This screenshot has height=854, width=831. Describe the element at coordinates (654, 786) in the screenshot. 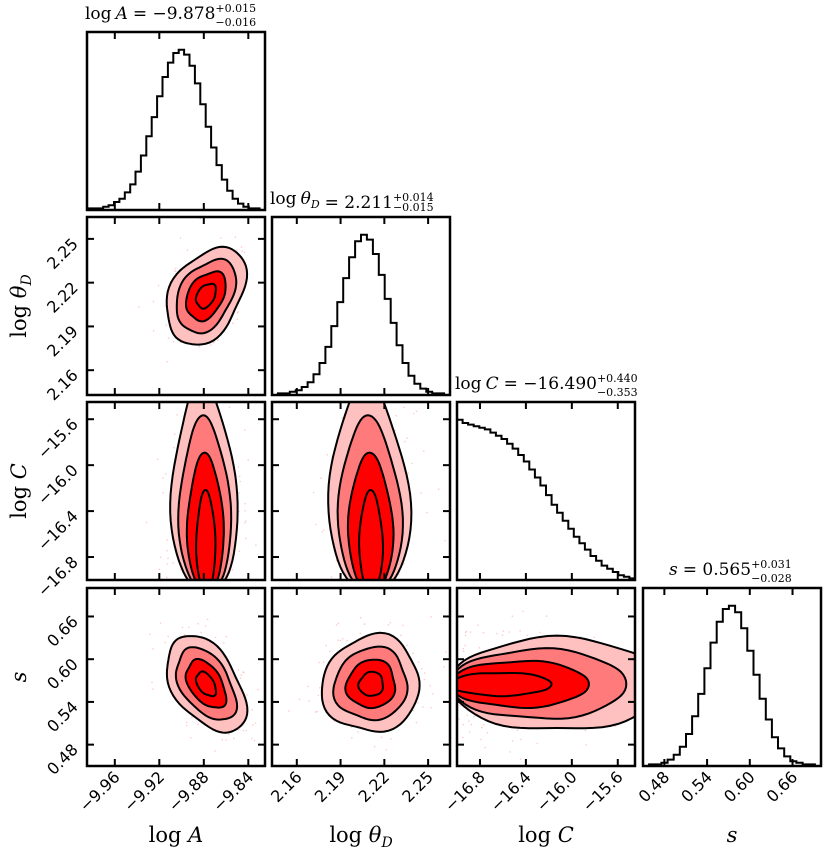

I see `x-tick-label: 0.48` at that location.